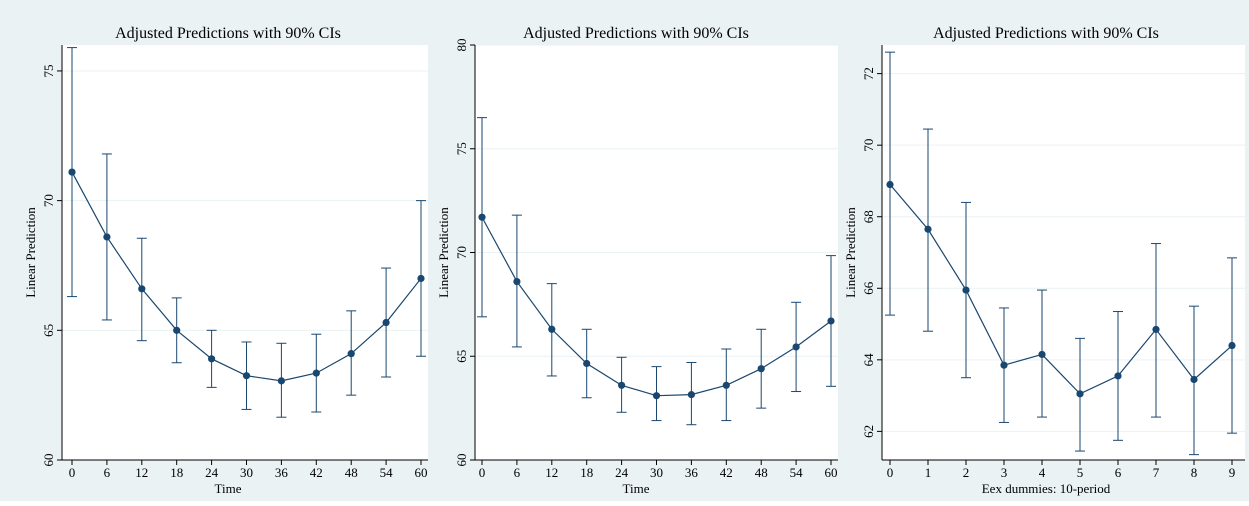 The height and width of the screenshot is (506, 1249). Describe the element at coordinates (868, 73) in the screenshot. I see `y-tick-label: 72` at that location.